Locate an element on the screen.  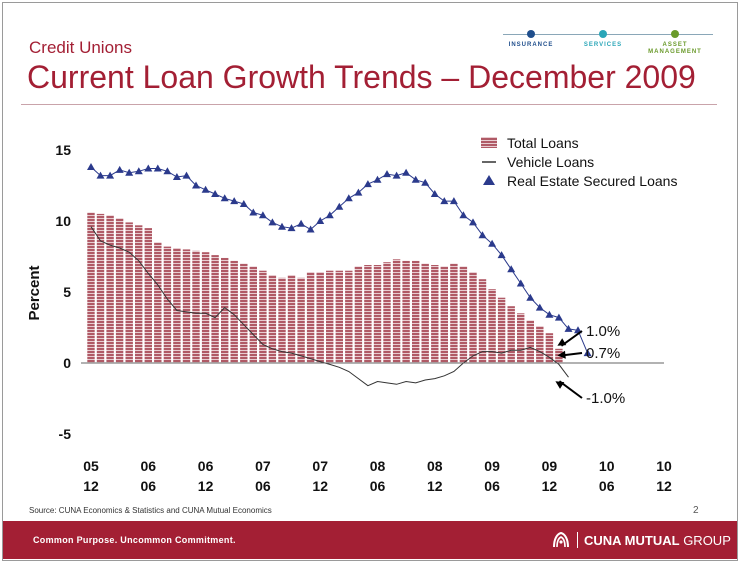
logo-separator is located at coordinates (577, 540).